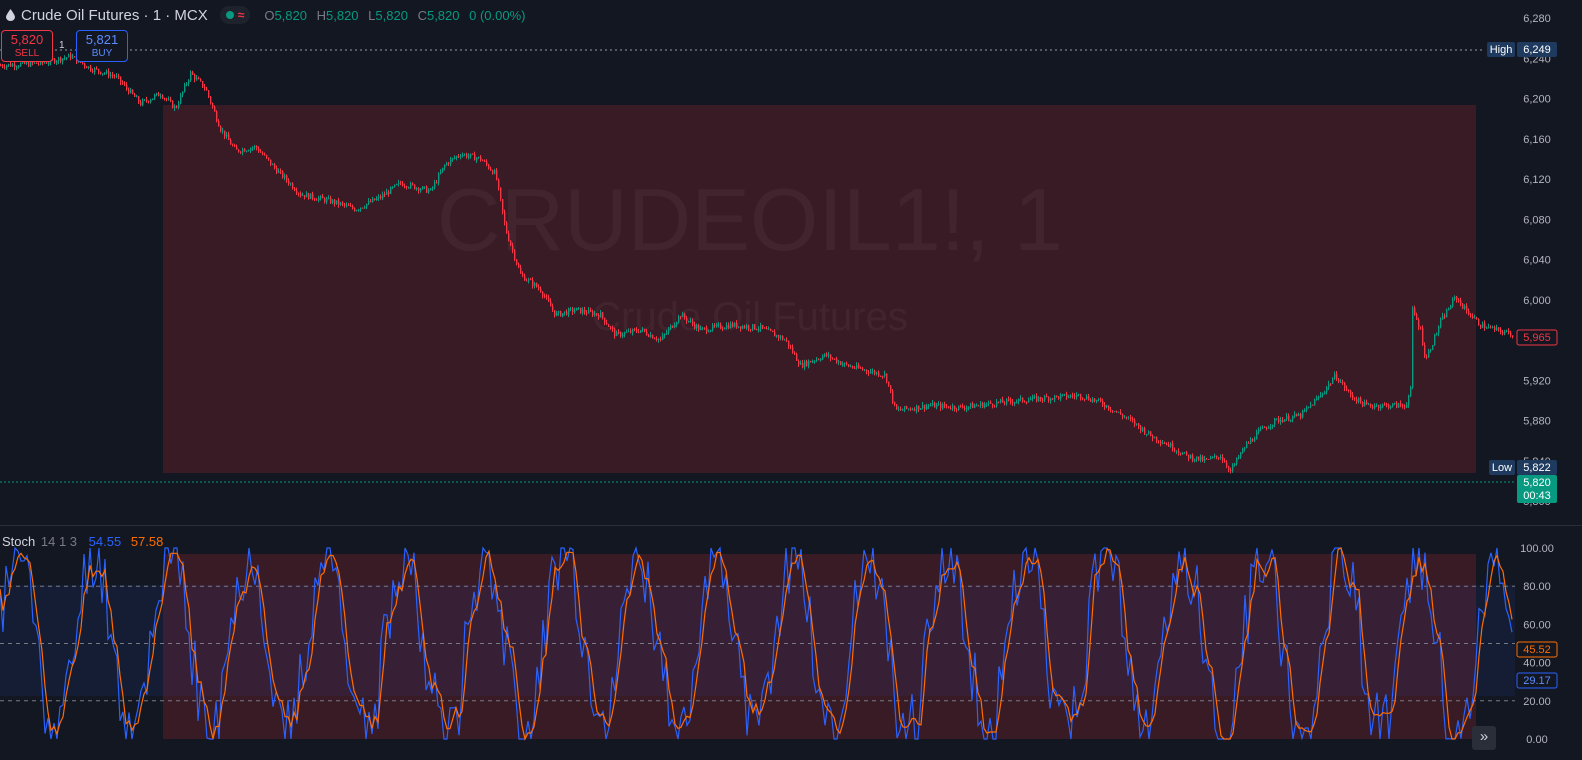 This screenshot has height=760, width=1582. I want to click on stoch-k-value: 54.55, so click(105, 541).